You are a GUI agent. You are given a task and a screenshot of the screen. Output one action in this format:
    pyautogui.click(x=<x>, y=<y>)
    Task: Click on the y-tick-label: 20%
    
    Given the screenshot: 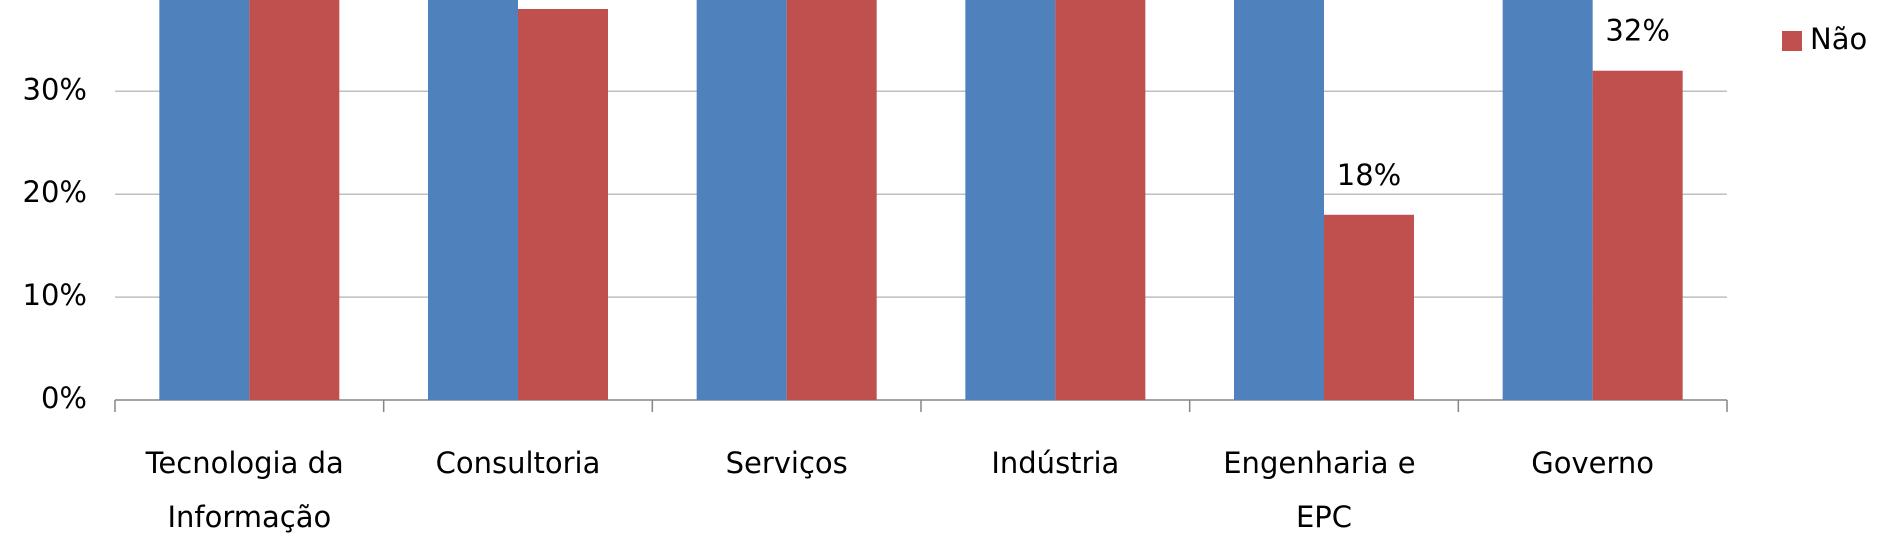 What is the action you would take?
    pyautogui.click(x=55, y=192)
    